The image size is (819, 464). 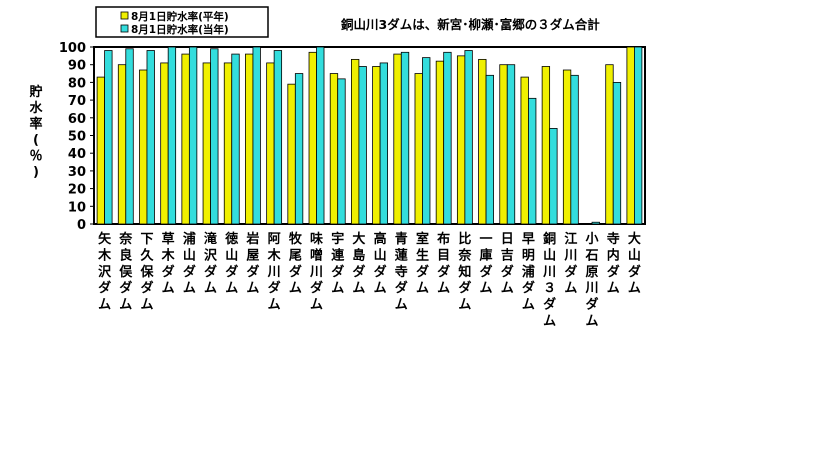 I want to click on chart-note: 銅山川3ダムは、新宮･柳瀬･富郷の３ダム合計, so click(x=470, y=24).